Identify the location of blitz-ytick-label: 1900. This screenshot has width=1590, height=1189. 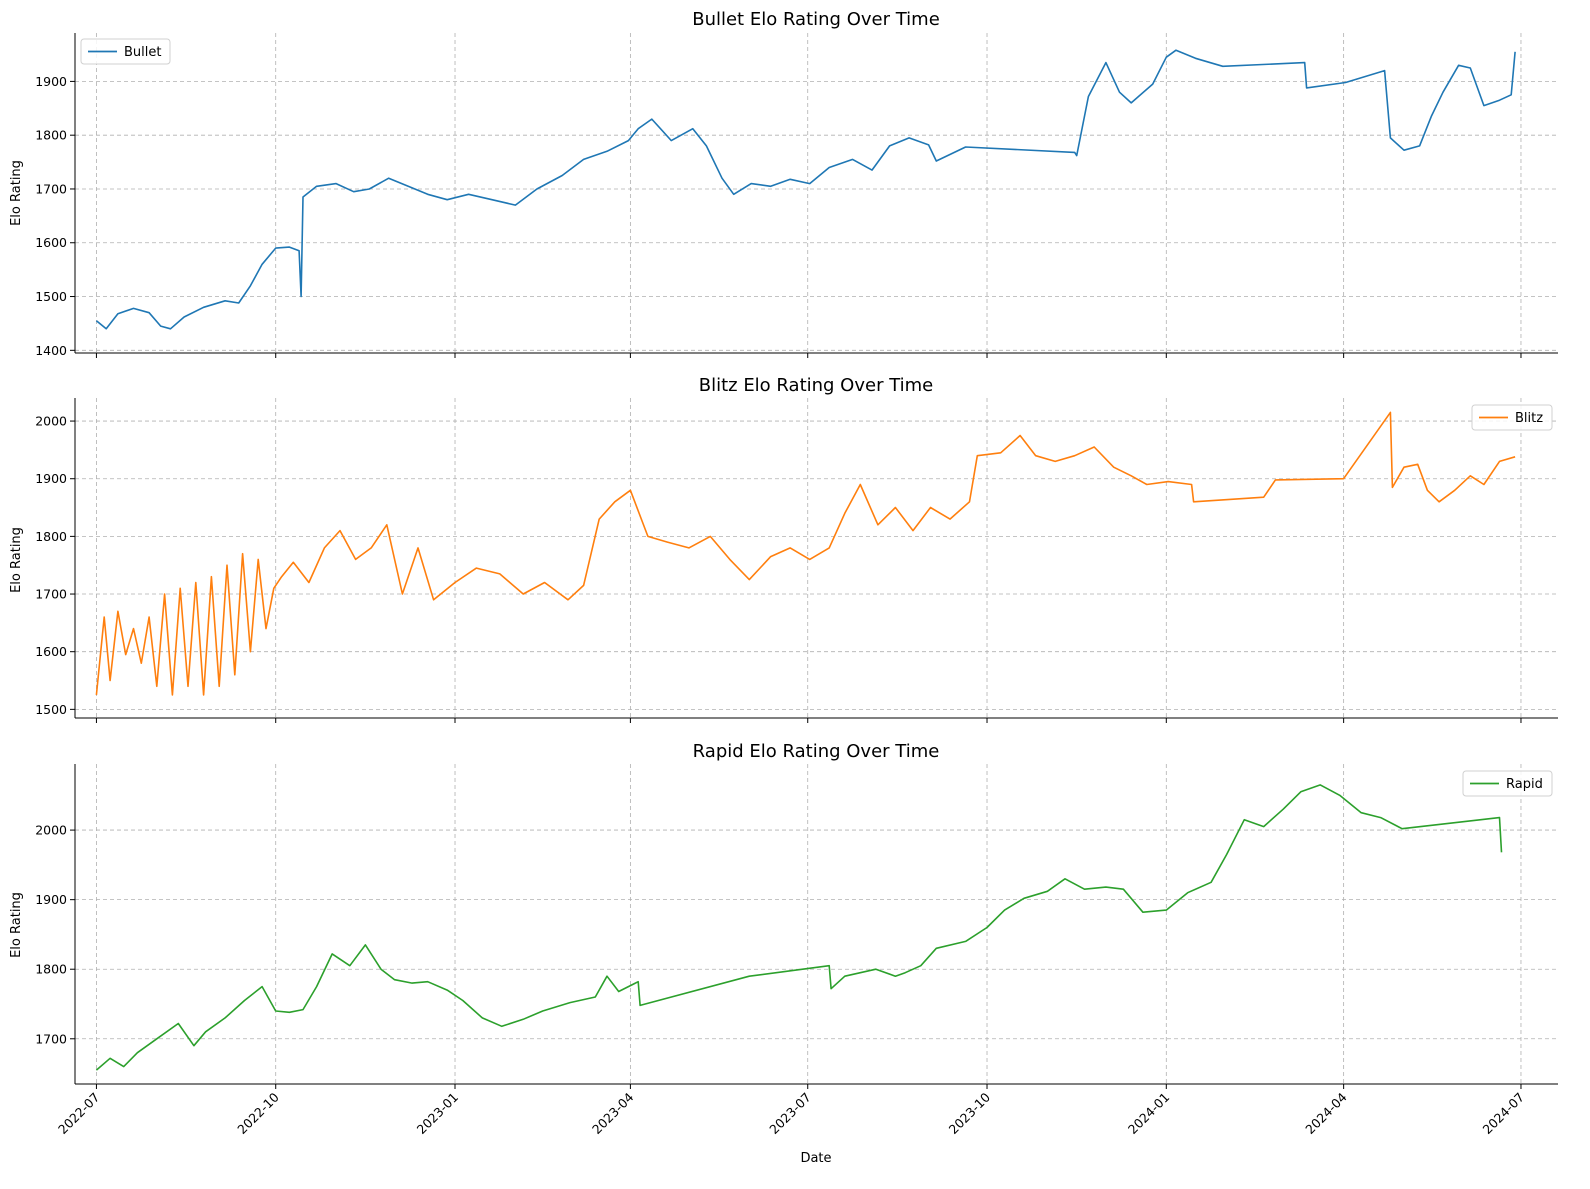
(51, 478).